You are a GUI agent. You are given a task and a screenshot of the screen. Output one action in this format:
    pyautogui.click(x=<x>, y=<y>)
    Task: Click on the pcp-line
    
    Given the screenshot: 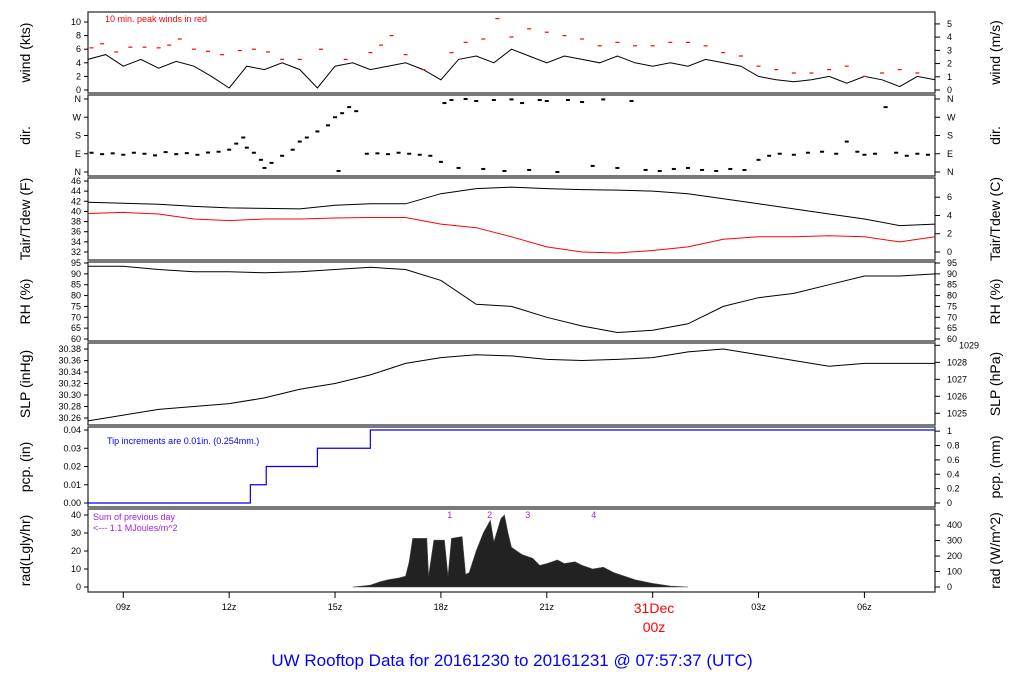 What is the action you would take?
    pyautogui.click(x=511, y=466)
    